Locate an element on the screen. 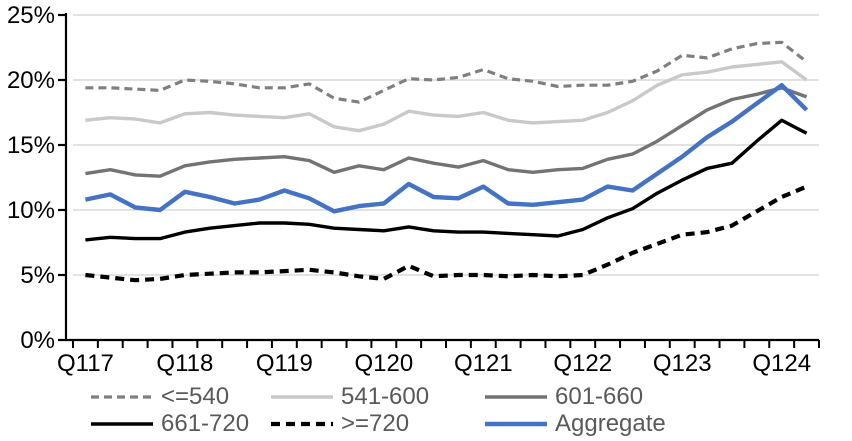 Image resolution: width=852 pixels, height=441 pixels. legend-swatch-aggregate is located at coordinates (516, 424).